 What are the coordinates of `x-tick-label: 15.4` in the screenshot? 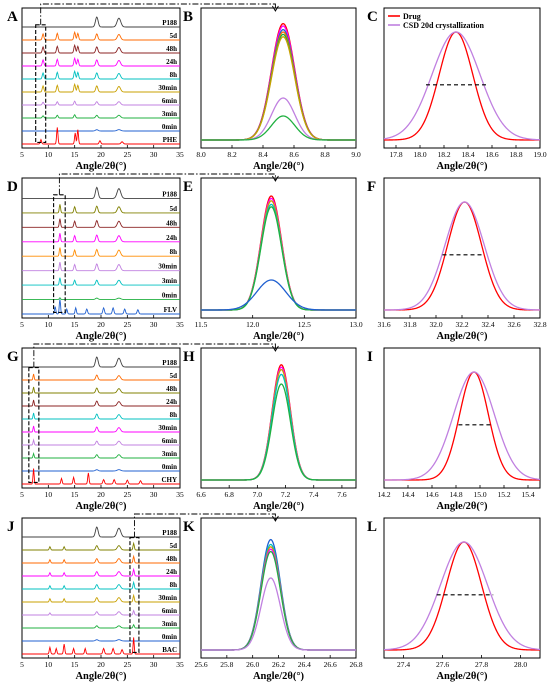 It's located at (527, 494).